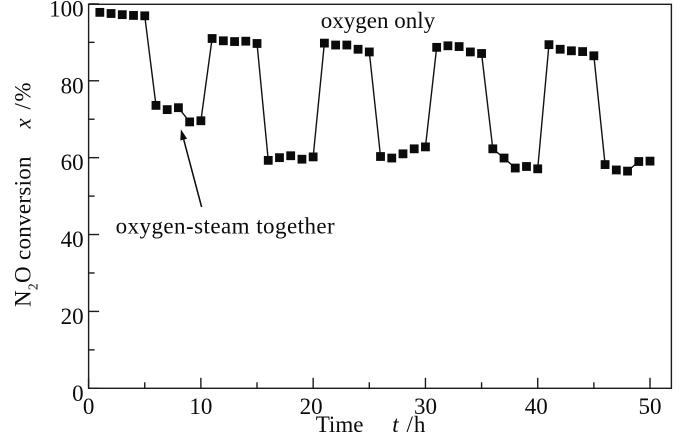  I want to click on svg-text: Time, so click(340, 424).